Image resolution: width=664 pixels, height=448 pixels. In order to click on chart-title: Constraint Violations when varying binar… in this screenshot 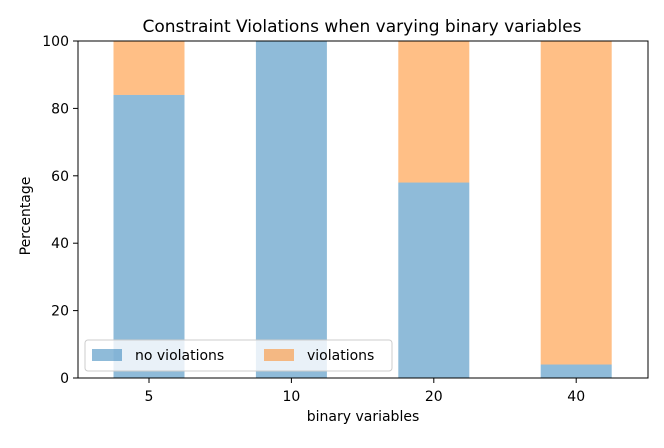, I will do `click(361, 27)`.